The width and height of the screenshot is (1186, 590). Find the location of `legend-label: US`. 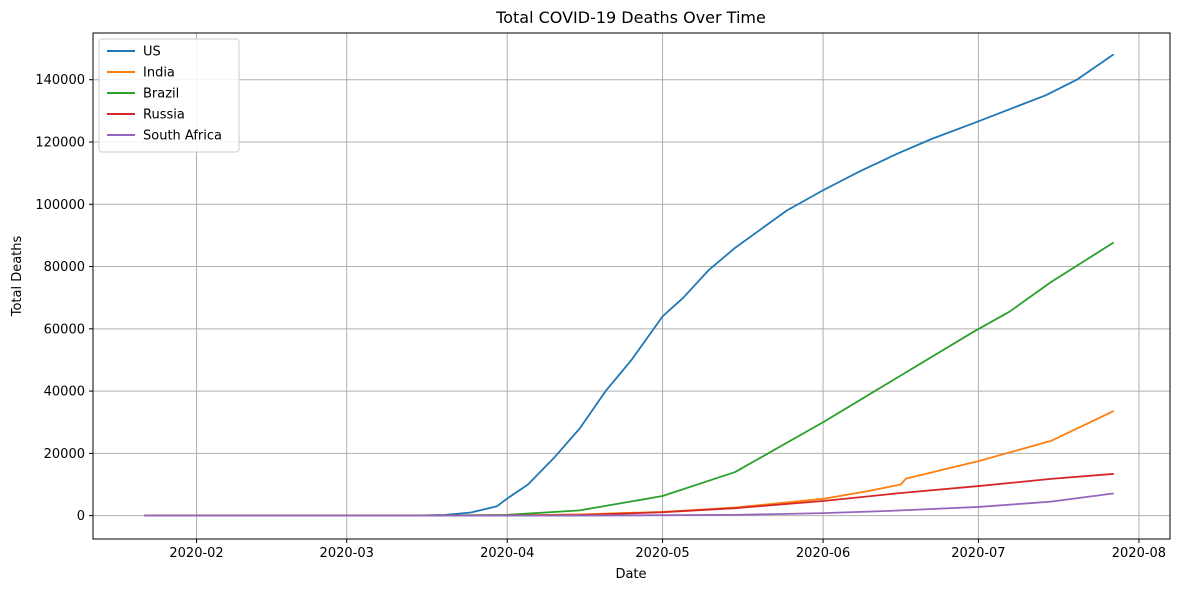

legend-label: US is located at coordinates (152, 52).